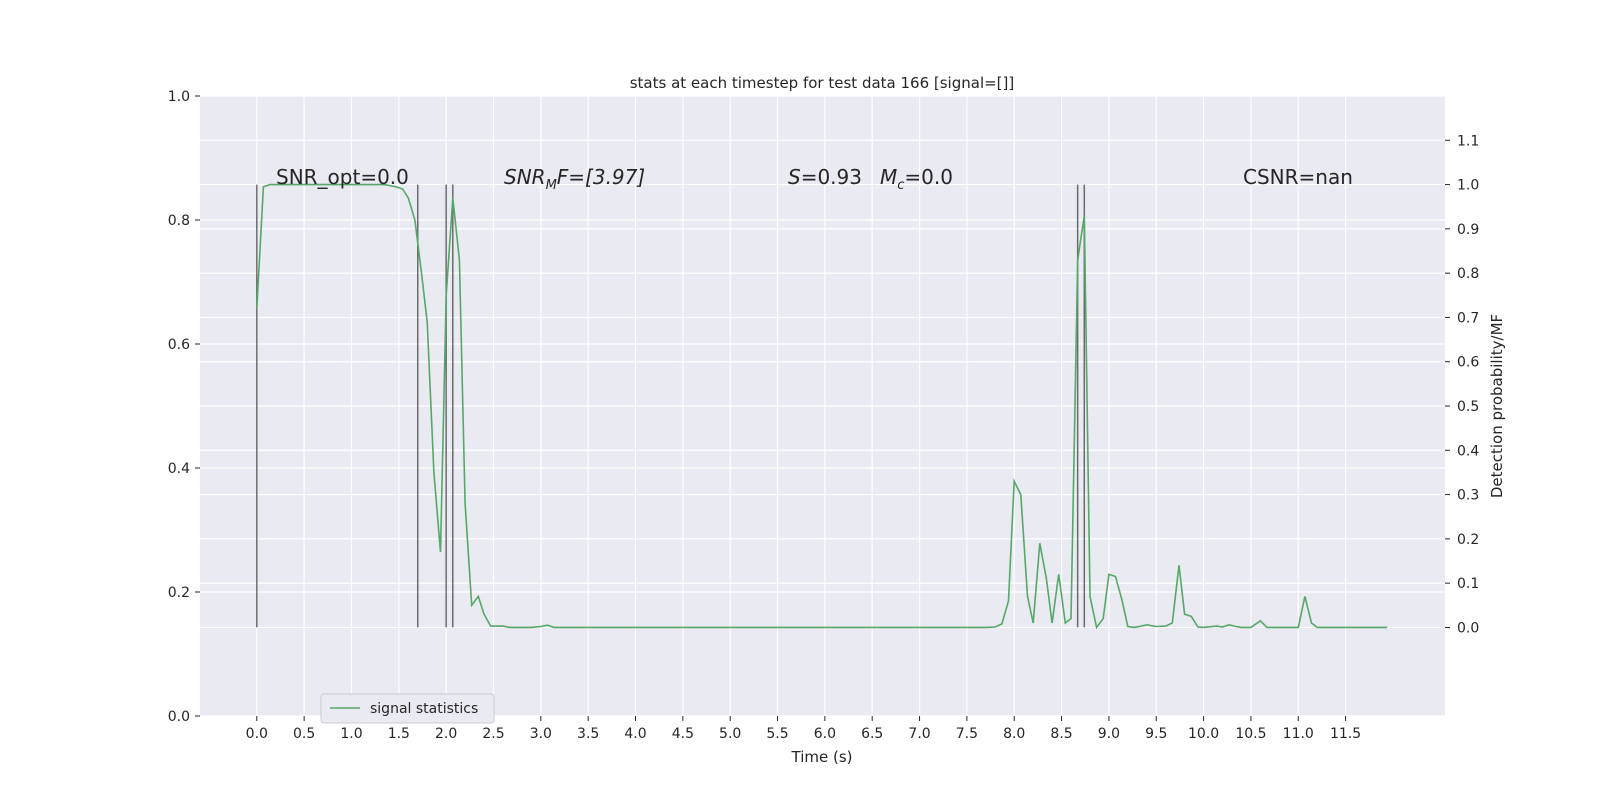 The width and height of the screenshot is (1600, 800). I want to click on y-right-tick-label: 0.6, so click(1468, 363).